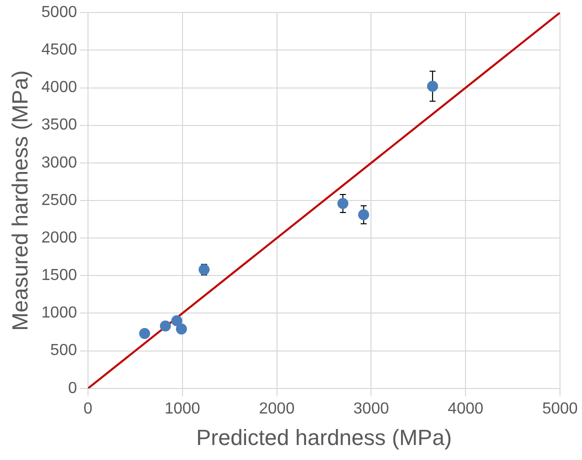 This screenshot has height=460, width=582. I want to click on y-tick-label: 1000, so click(59, 313).